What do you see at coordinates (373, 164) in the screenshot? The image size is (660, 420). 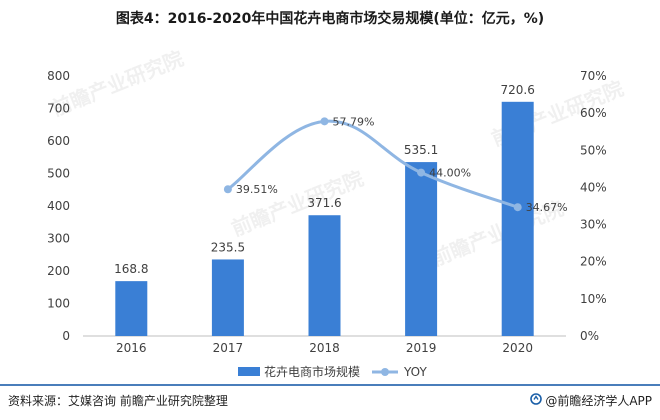 I see `yoy-line` at bounding box center [373, 164].